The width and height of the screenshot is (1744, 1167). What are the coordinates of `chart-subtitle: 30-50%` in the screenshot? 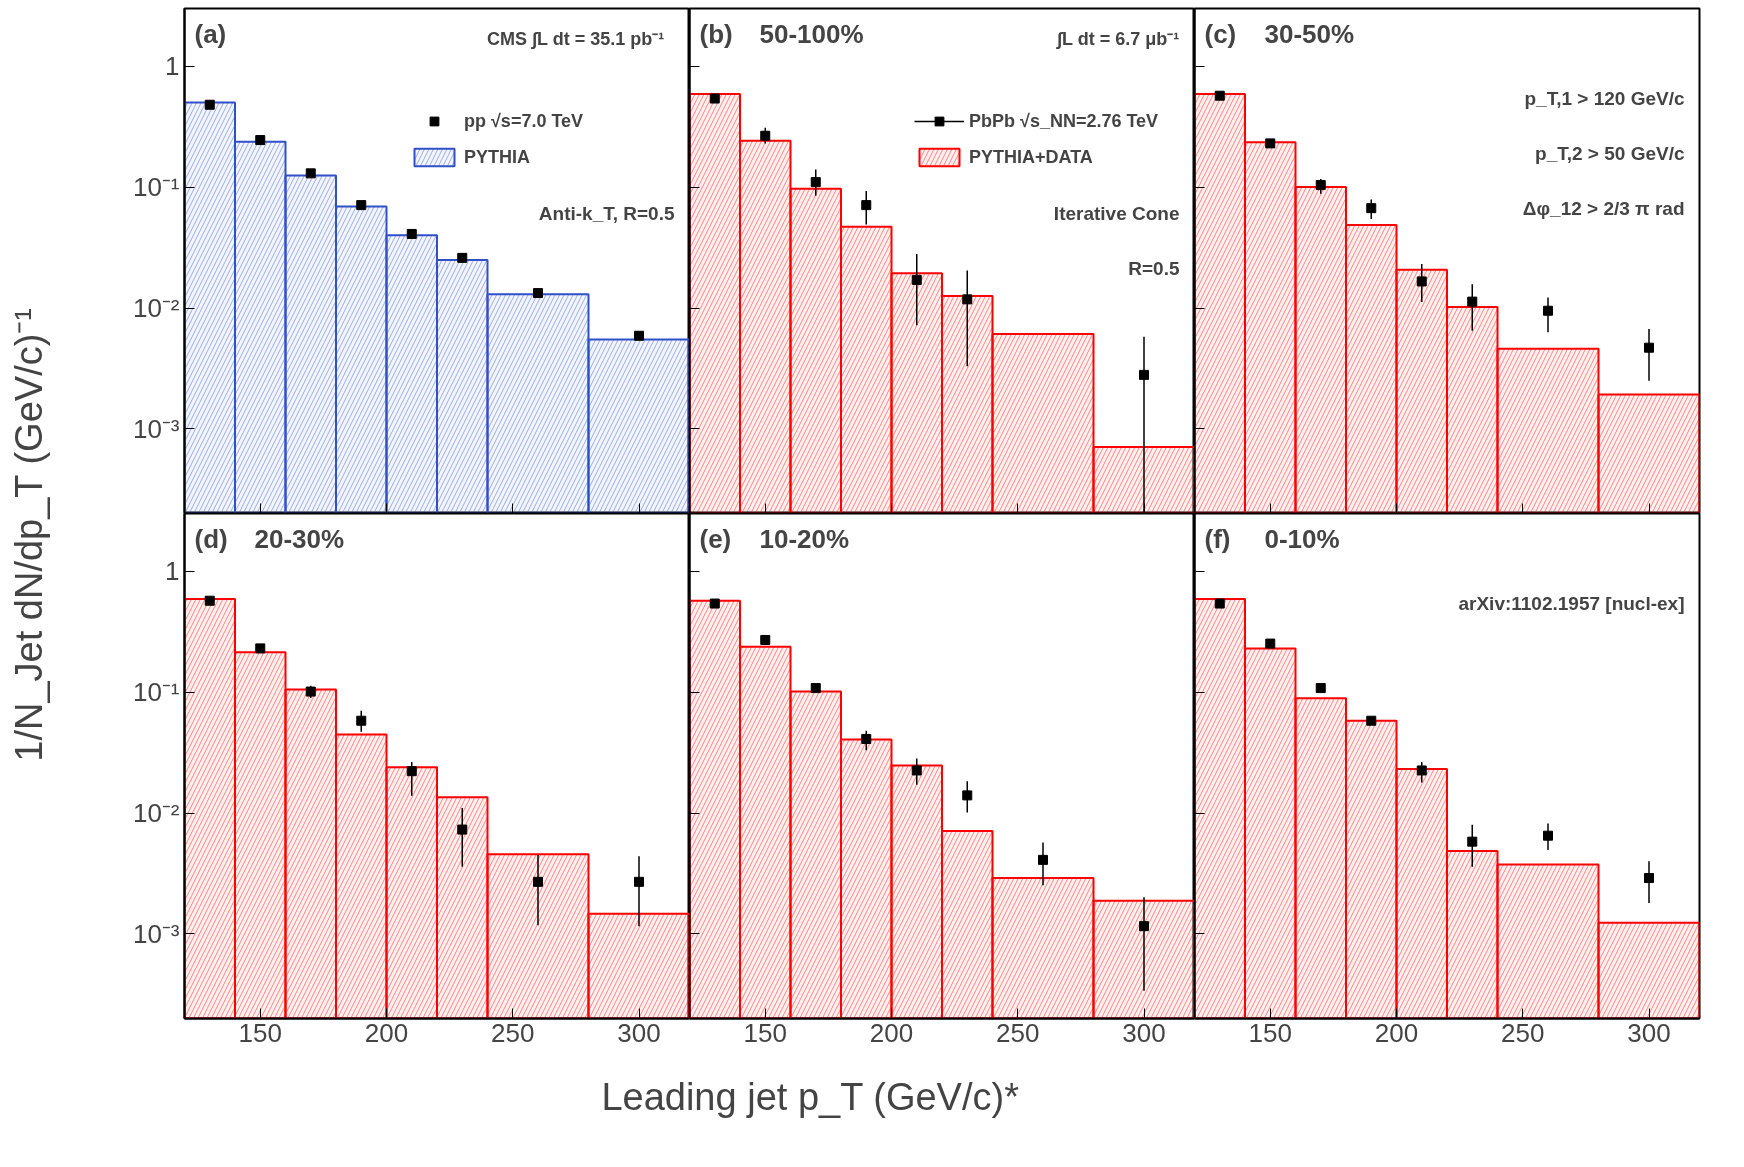 It's located at (1309, 33).